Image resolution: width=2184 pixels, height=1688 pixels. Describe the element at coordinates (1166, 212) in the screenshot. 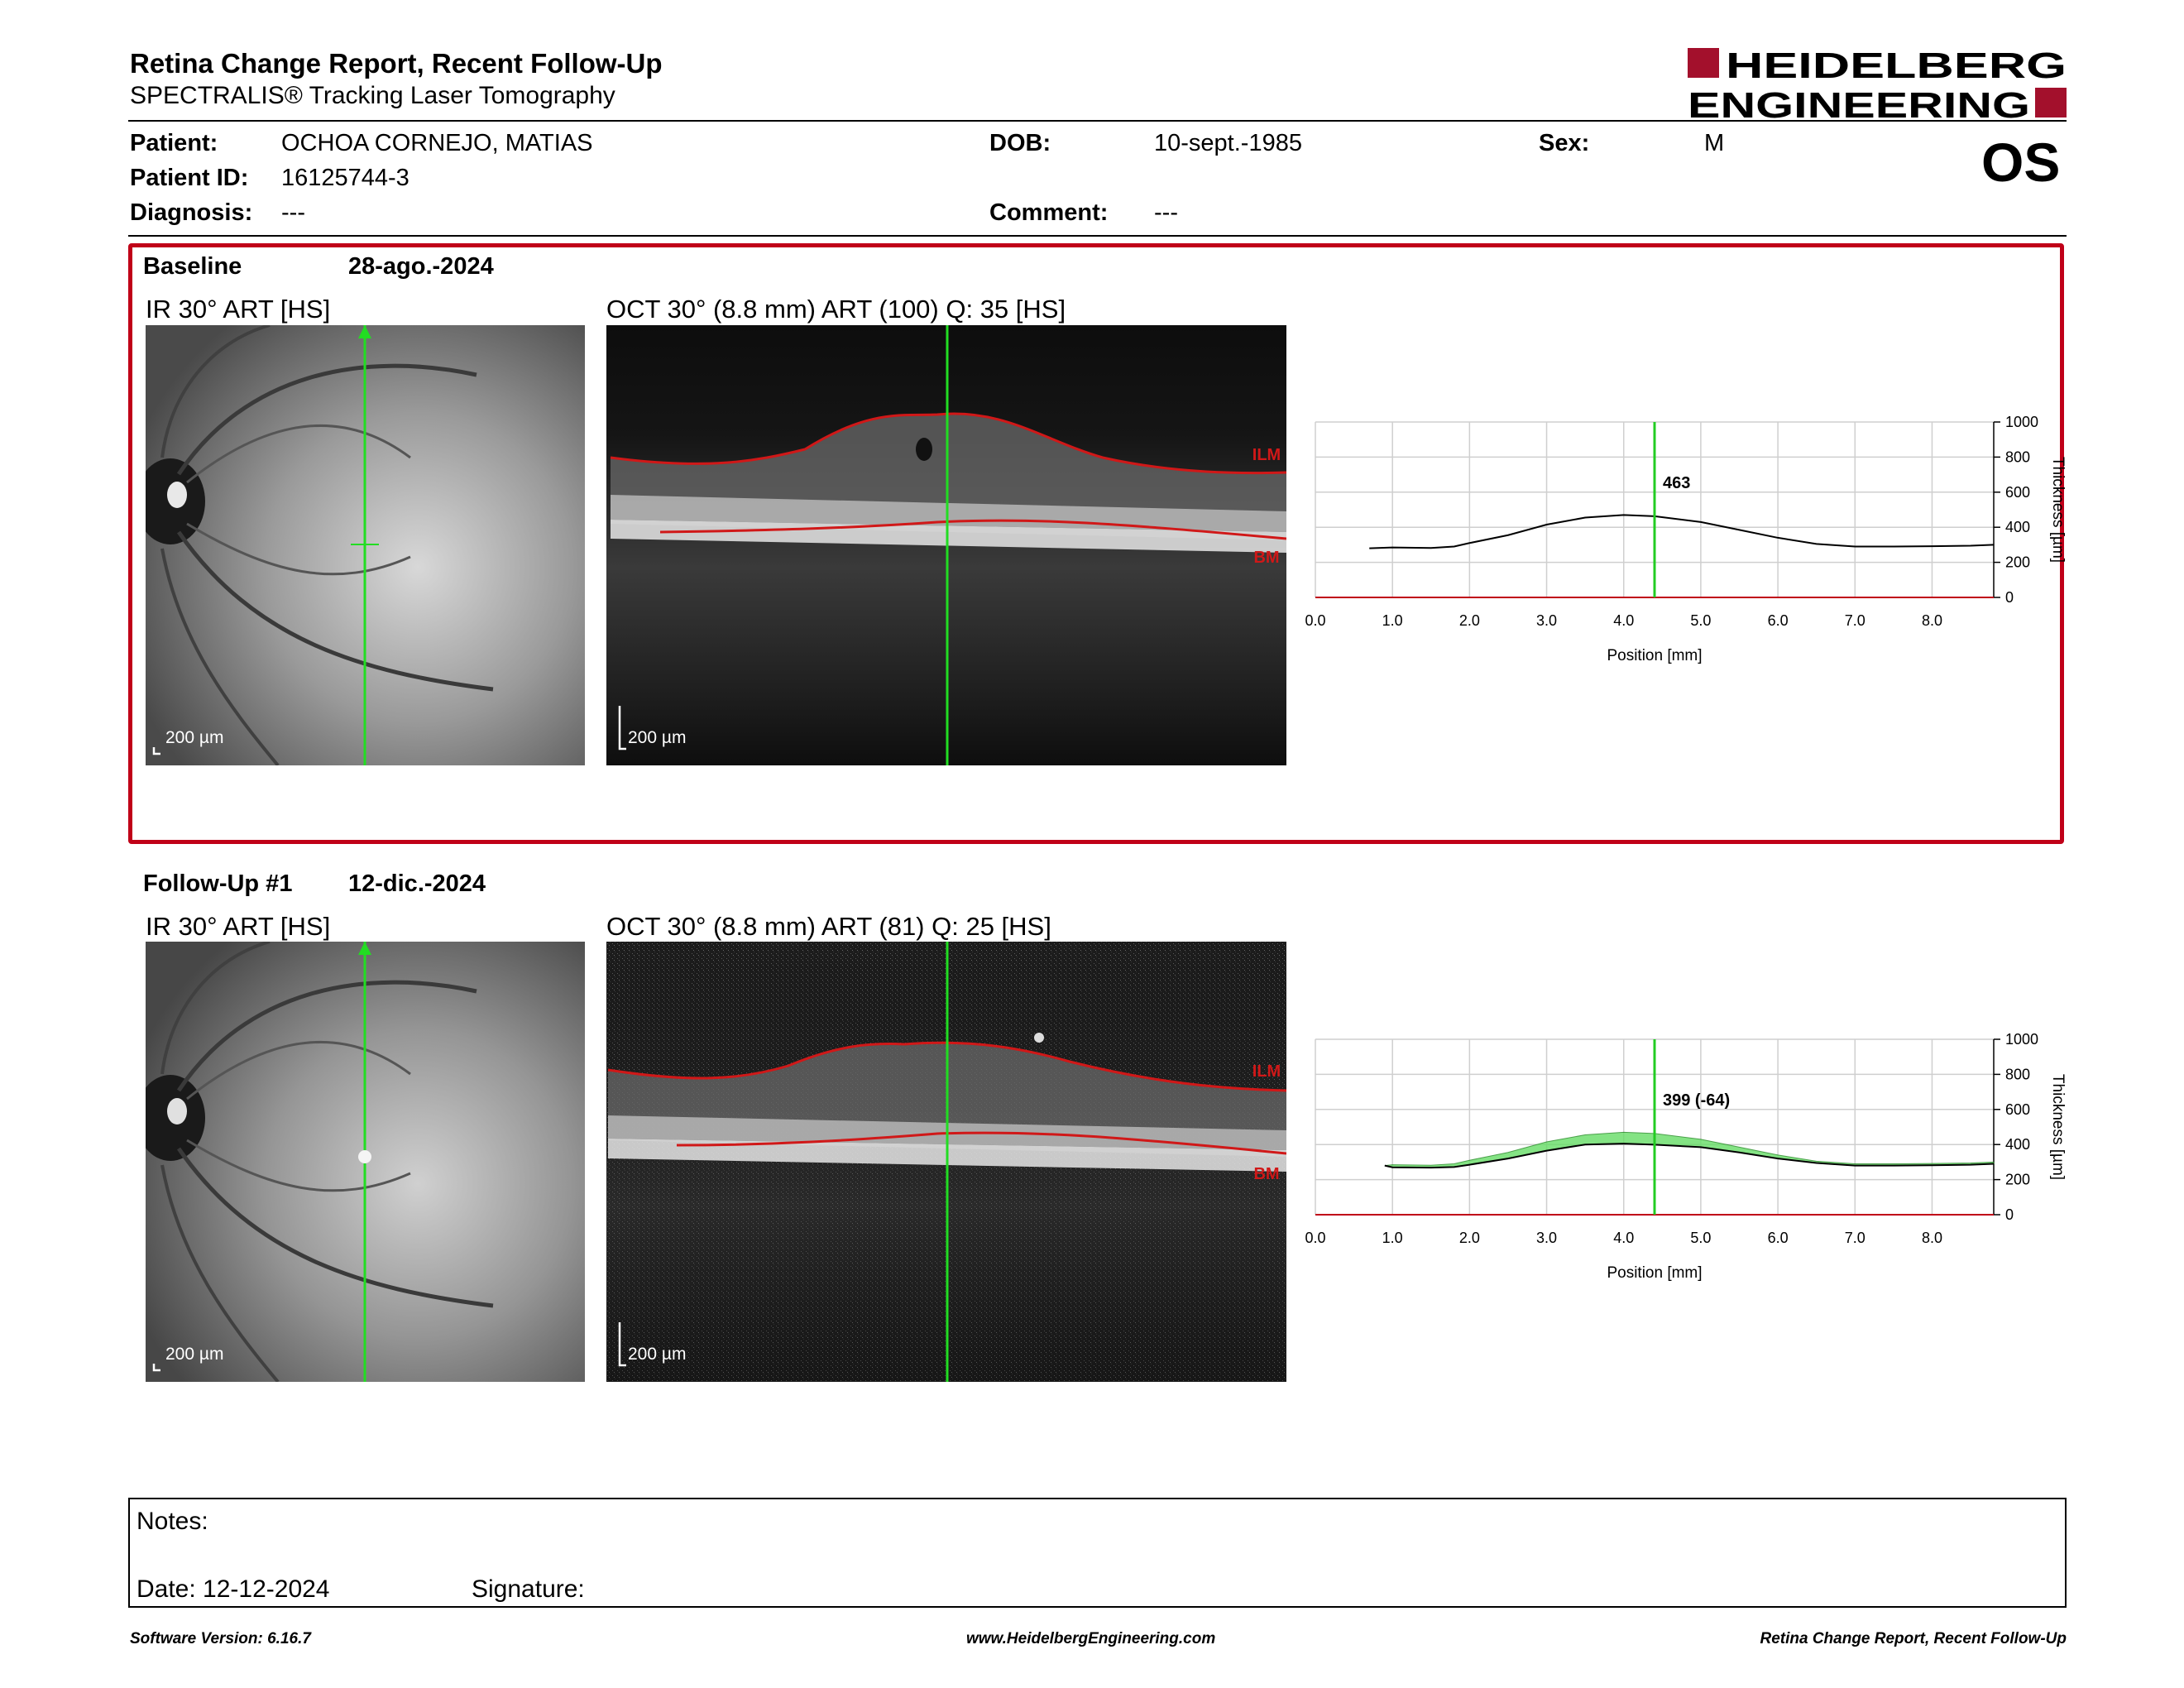

I see `comment: ---` at that location.